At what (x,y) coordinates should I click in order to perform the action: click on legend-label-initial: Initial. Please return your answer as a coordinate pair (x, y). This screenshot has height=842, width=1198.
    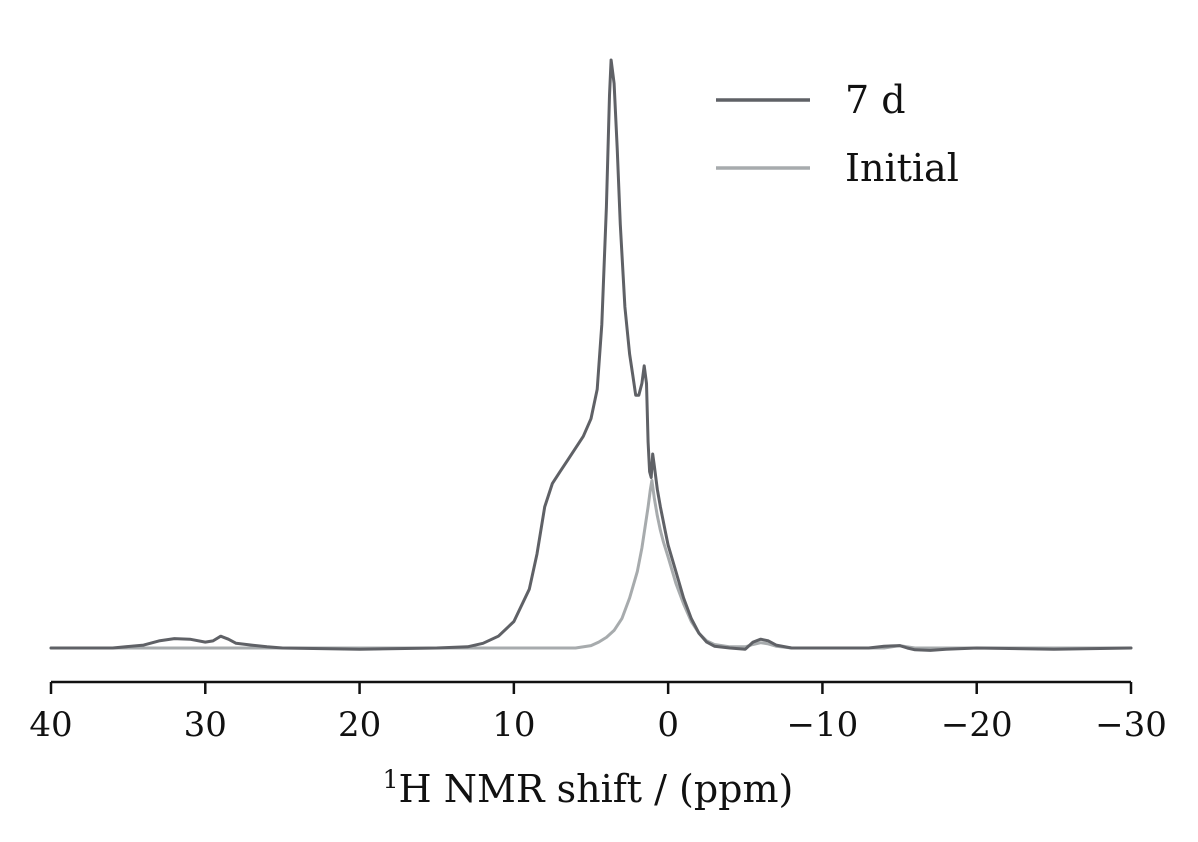
    Looking at the image, I should click on (902, 168).